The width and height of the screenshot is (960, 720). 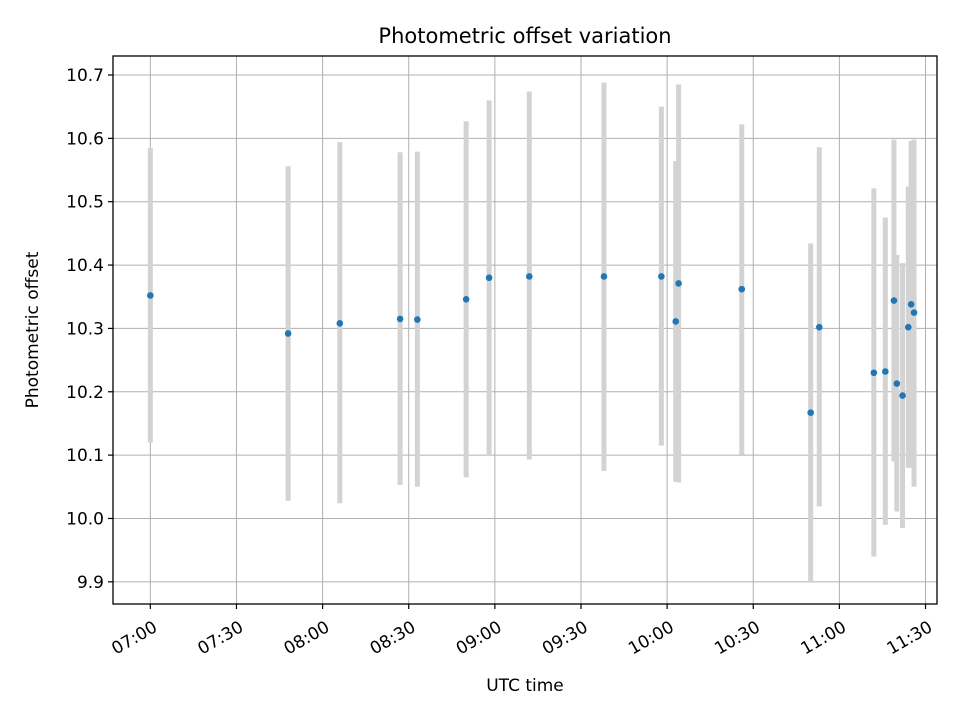 What do you see at coordinates (479, 638) in the screenshot?
I see `x-tick-label: 09:00` at bounding box center [479, 638].